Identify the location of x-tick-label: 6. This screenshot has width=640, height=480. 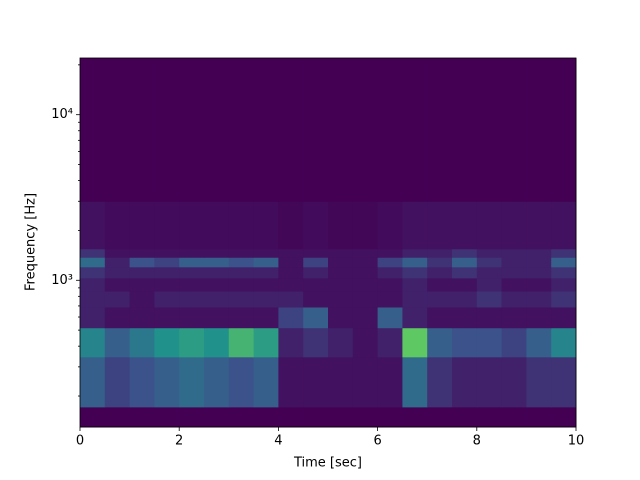
(377, 441).